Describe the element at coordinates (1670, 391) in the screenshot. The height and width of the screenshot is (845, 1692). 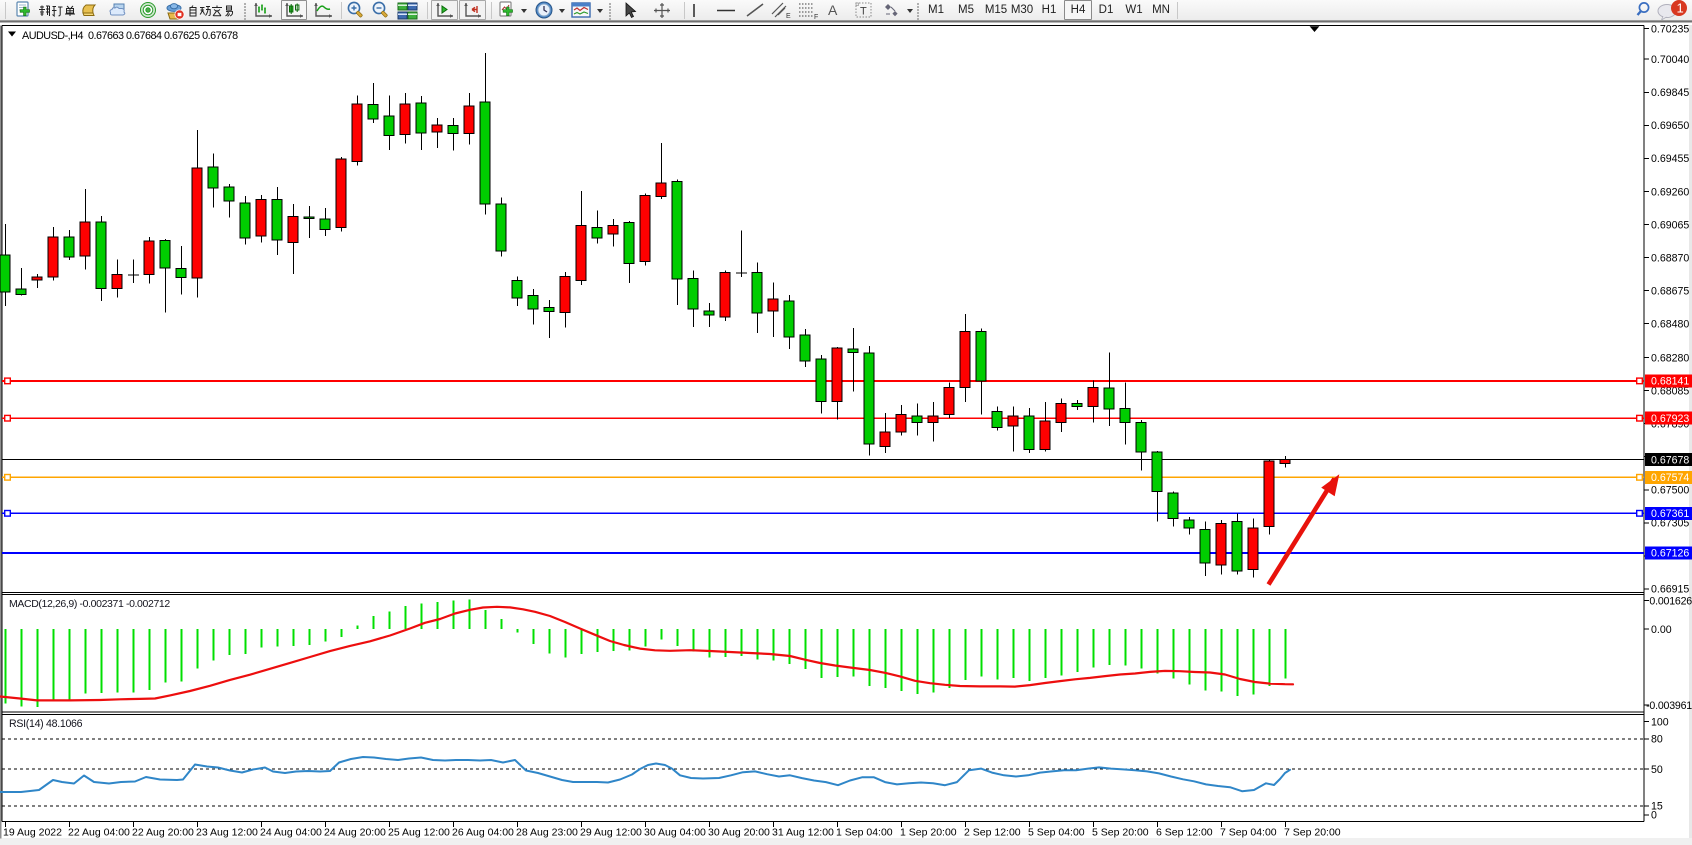
I see `svg-text: 0.68085` at that location.